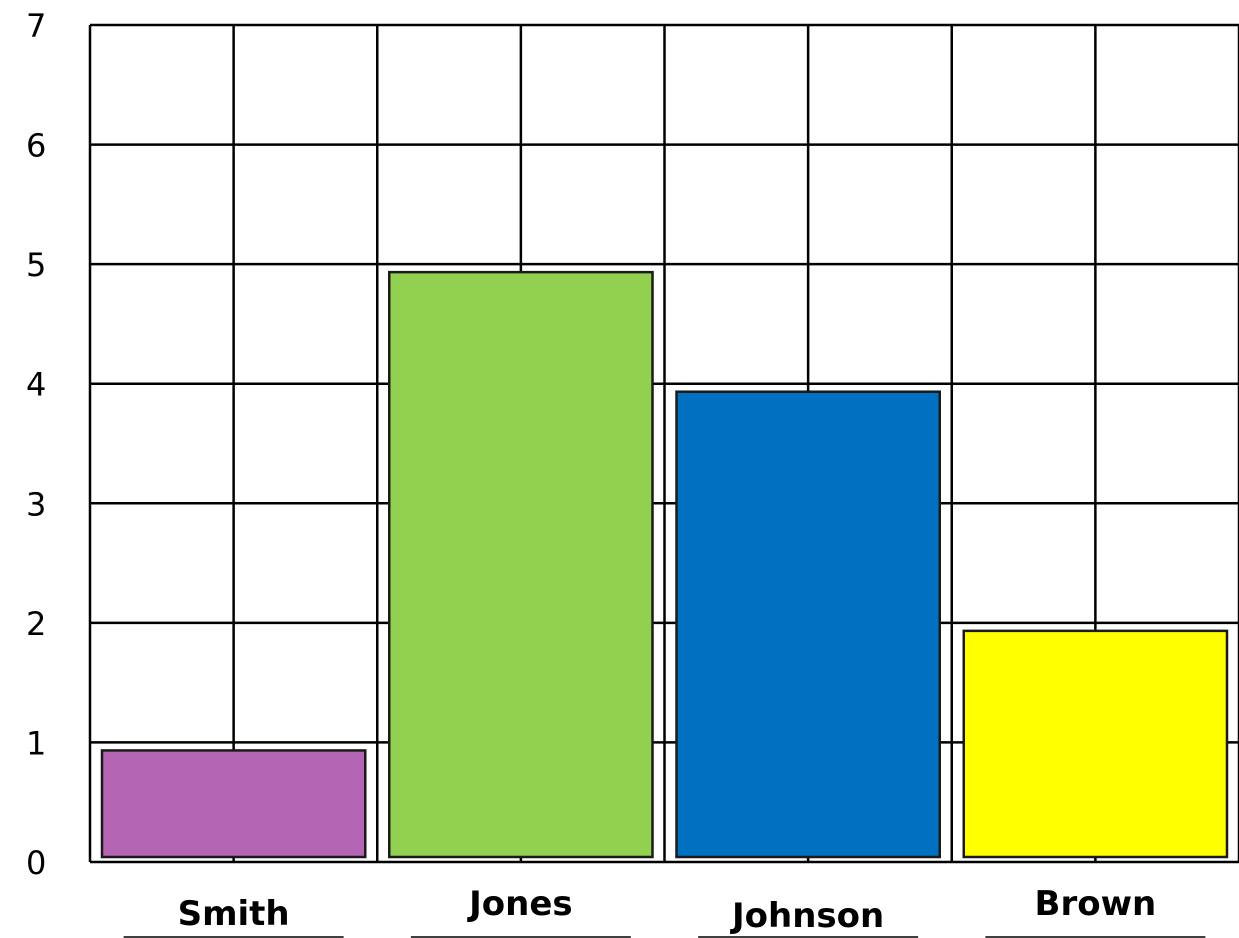 The width and height of the screenshot is (1239, 938). Describe the element at coordinates (1095, 744) in the screenshot. I see `bar-brown` at that location.